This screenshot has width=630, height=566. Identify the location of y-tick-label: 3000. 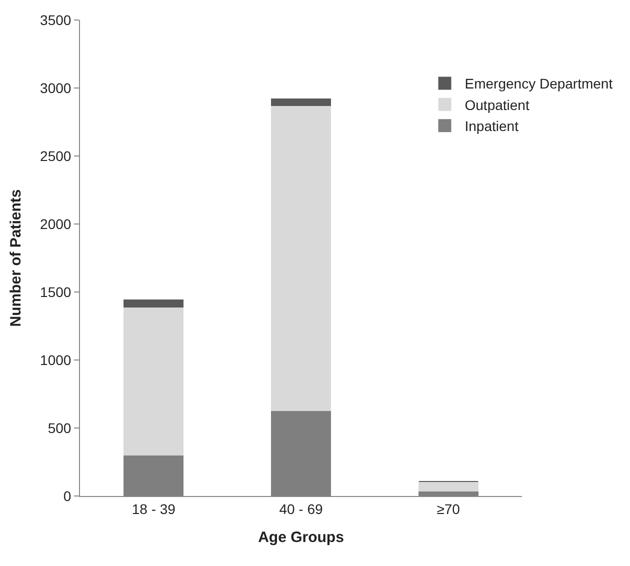
(56, 88).